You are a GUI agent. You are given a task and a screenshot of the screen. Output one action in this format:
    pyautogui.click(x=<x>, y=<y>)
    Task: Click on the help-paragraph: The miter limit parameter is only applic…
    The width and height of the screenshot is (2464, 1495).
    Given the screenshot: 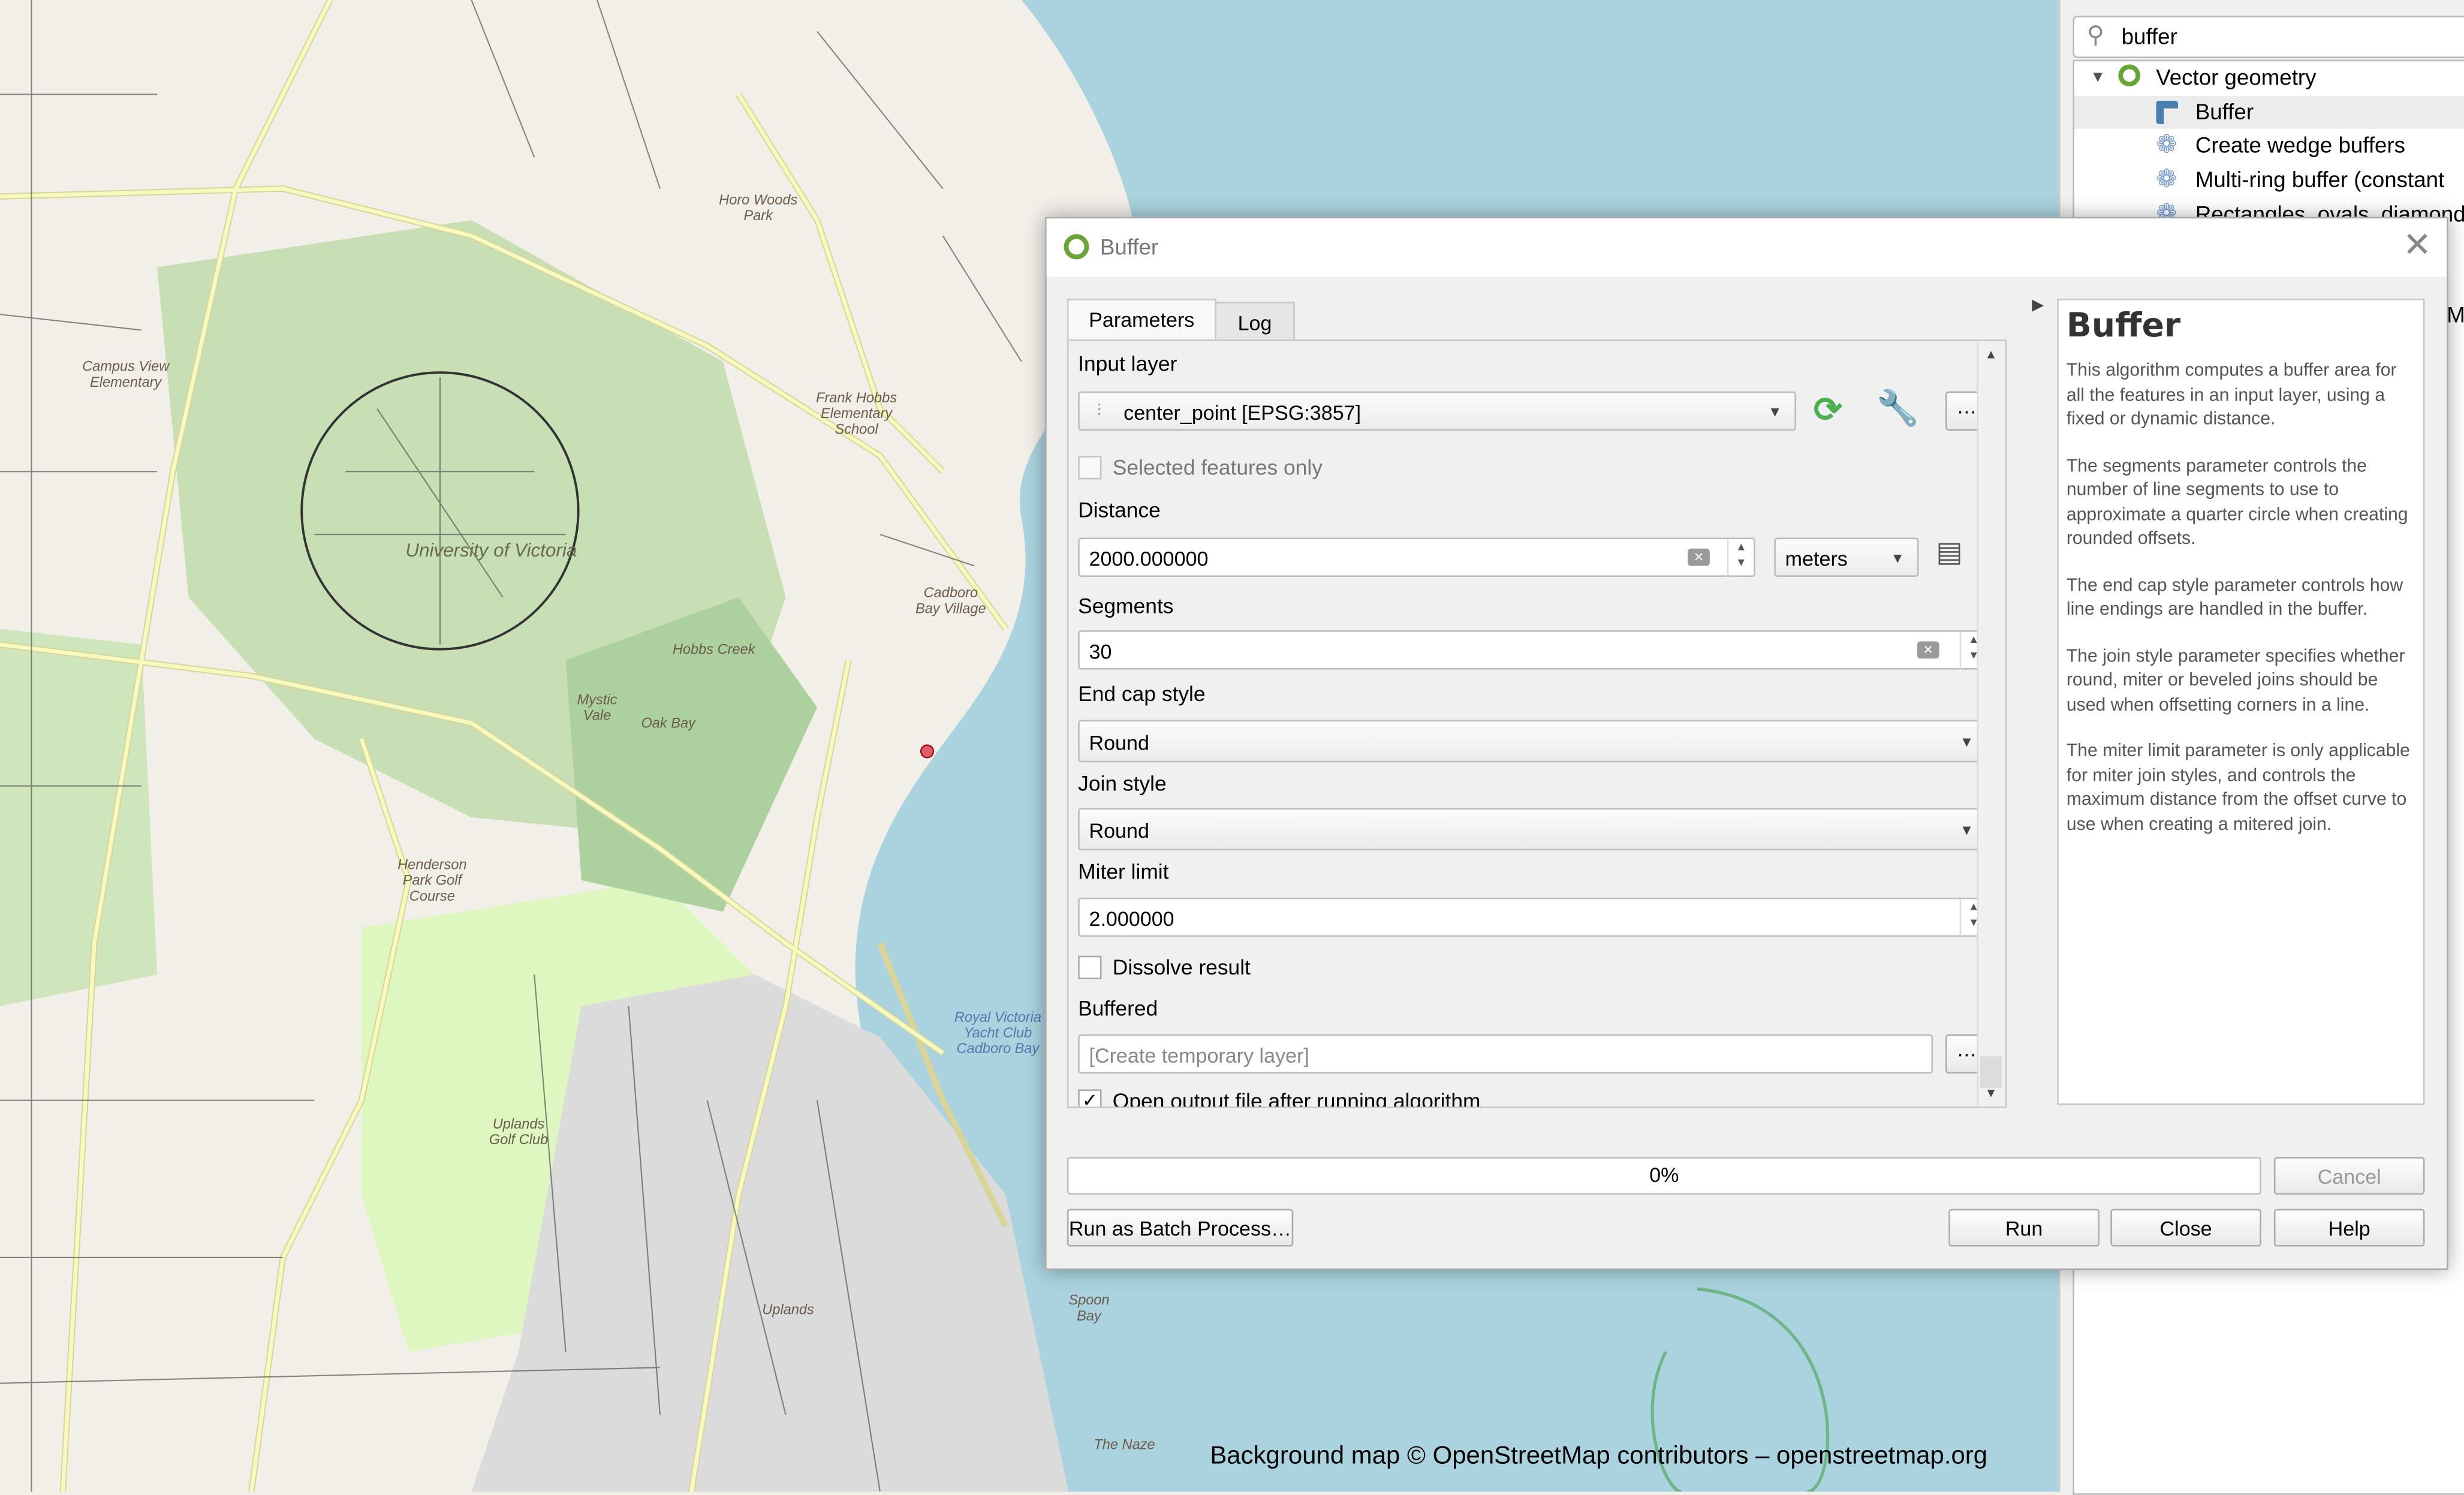 What is the action you would take?
    pyautogui.click(x=2238, y=788)
    